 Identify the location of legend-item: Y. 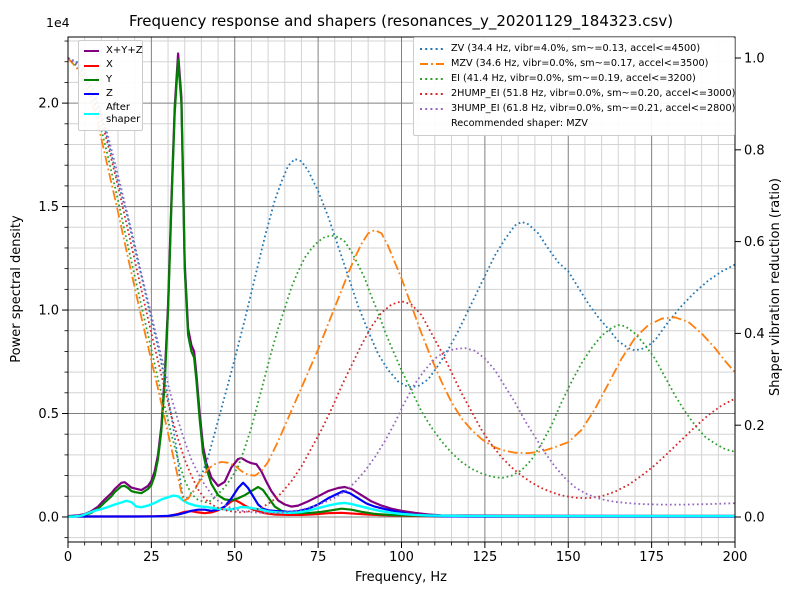
(110, 80).